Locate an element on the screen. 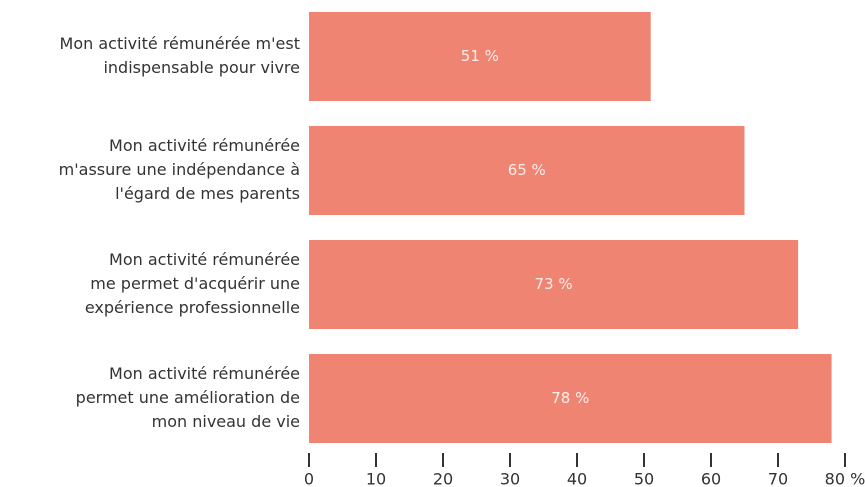  x-tick-label: 60 is located at coordinates (711, 478).